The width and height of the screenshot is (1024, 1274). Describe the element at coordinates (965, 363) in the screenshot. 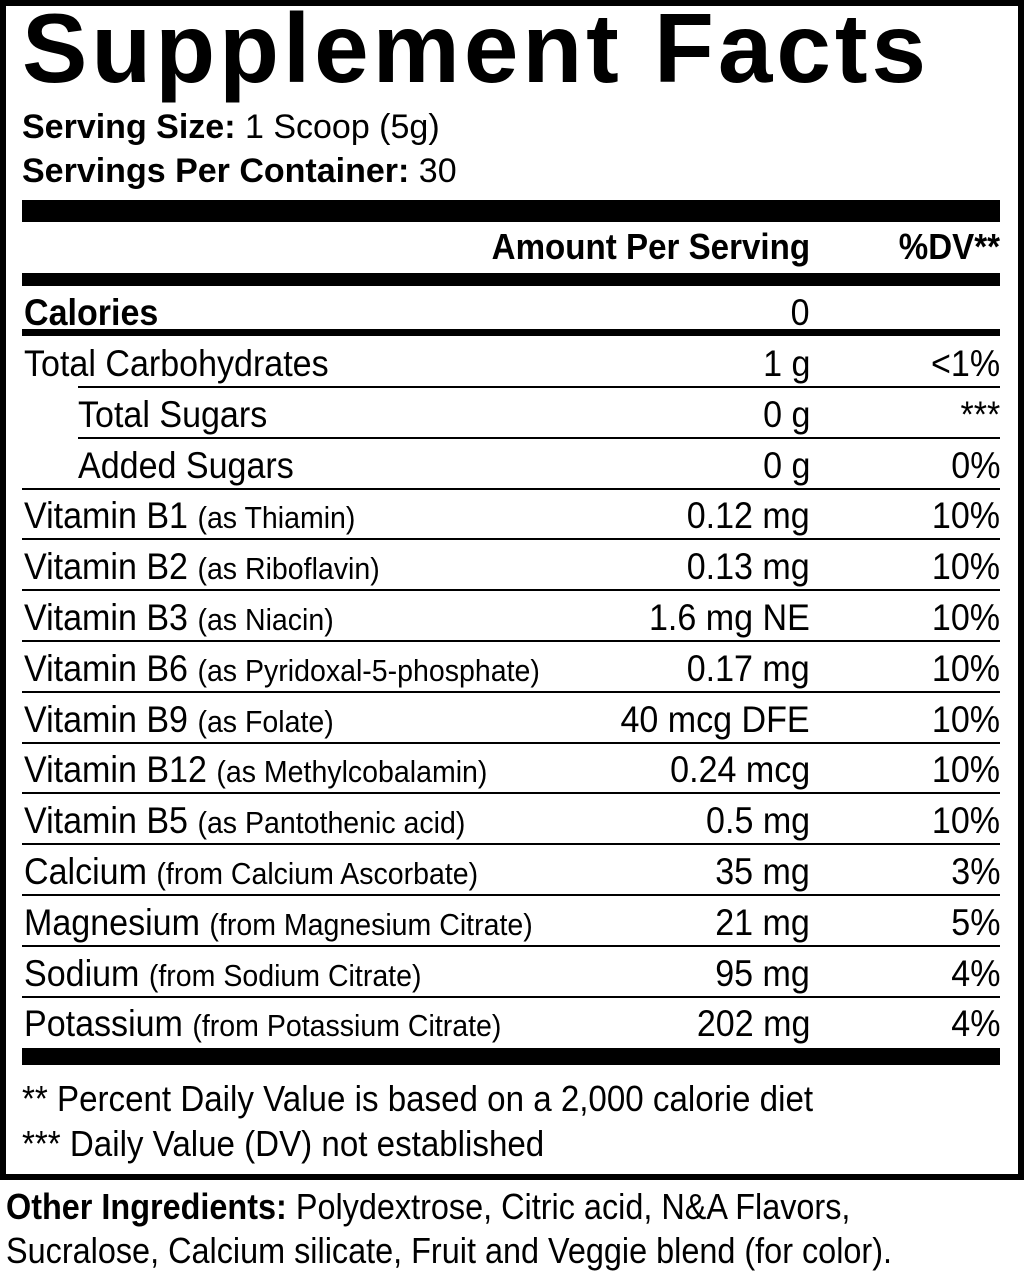

I see `nutrient-dv: <1%` at that location.